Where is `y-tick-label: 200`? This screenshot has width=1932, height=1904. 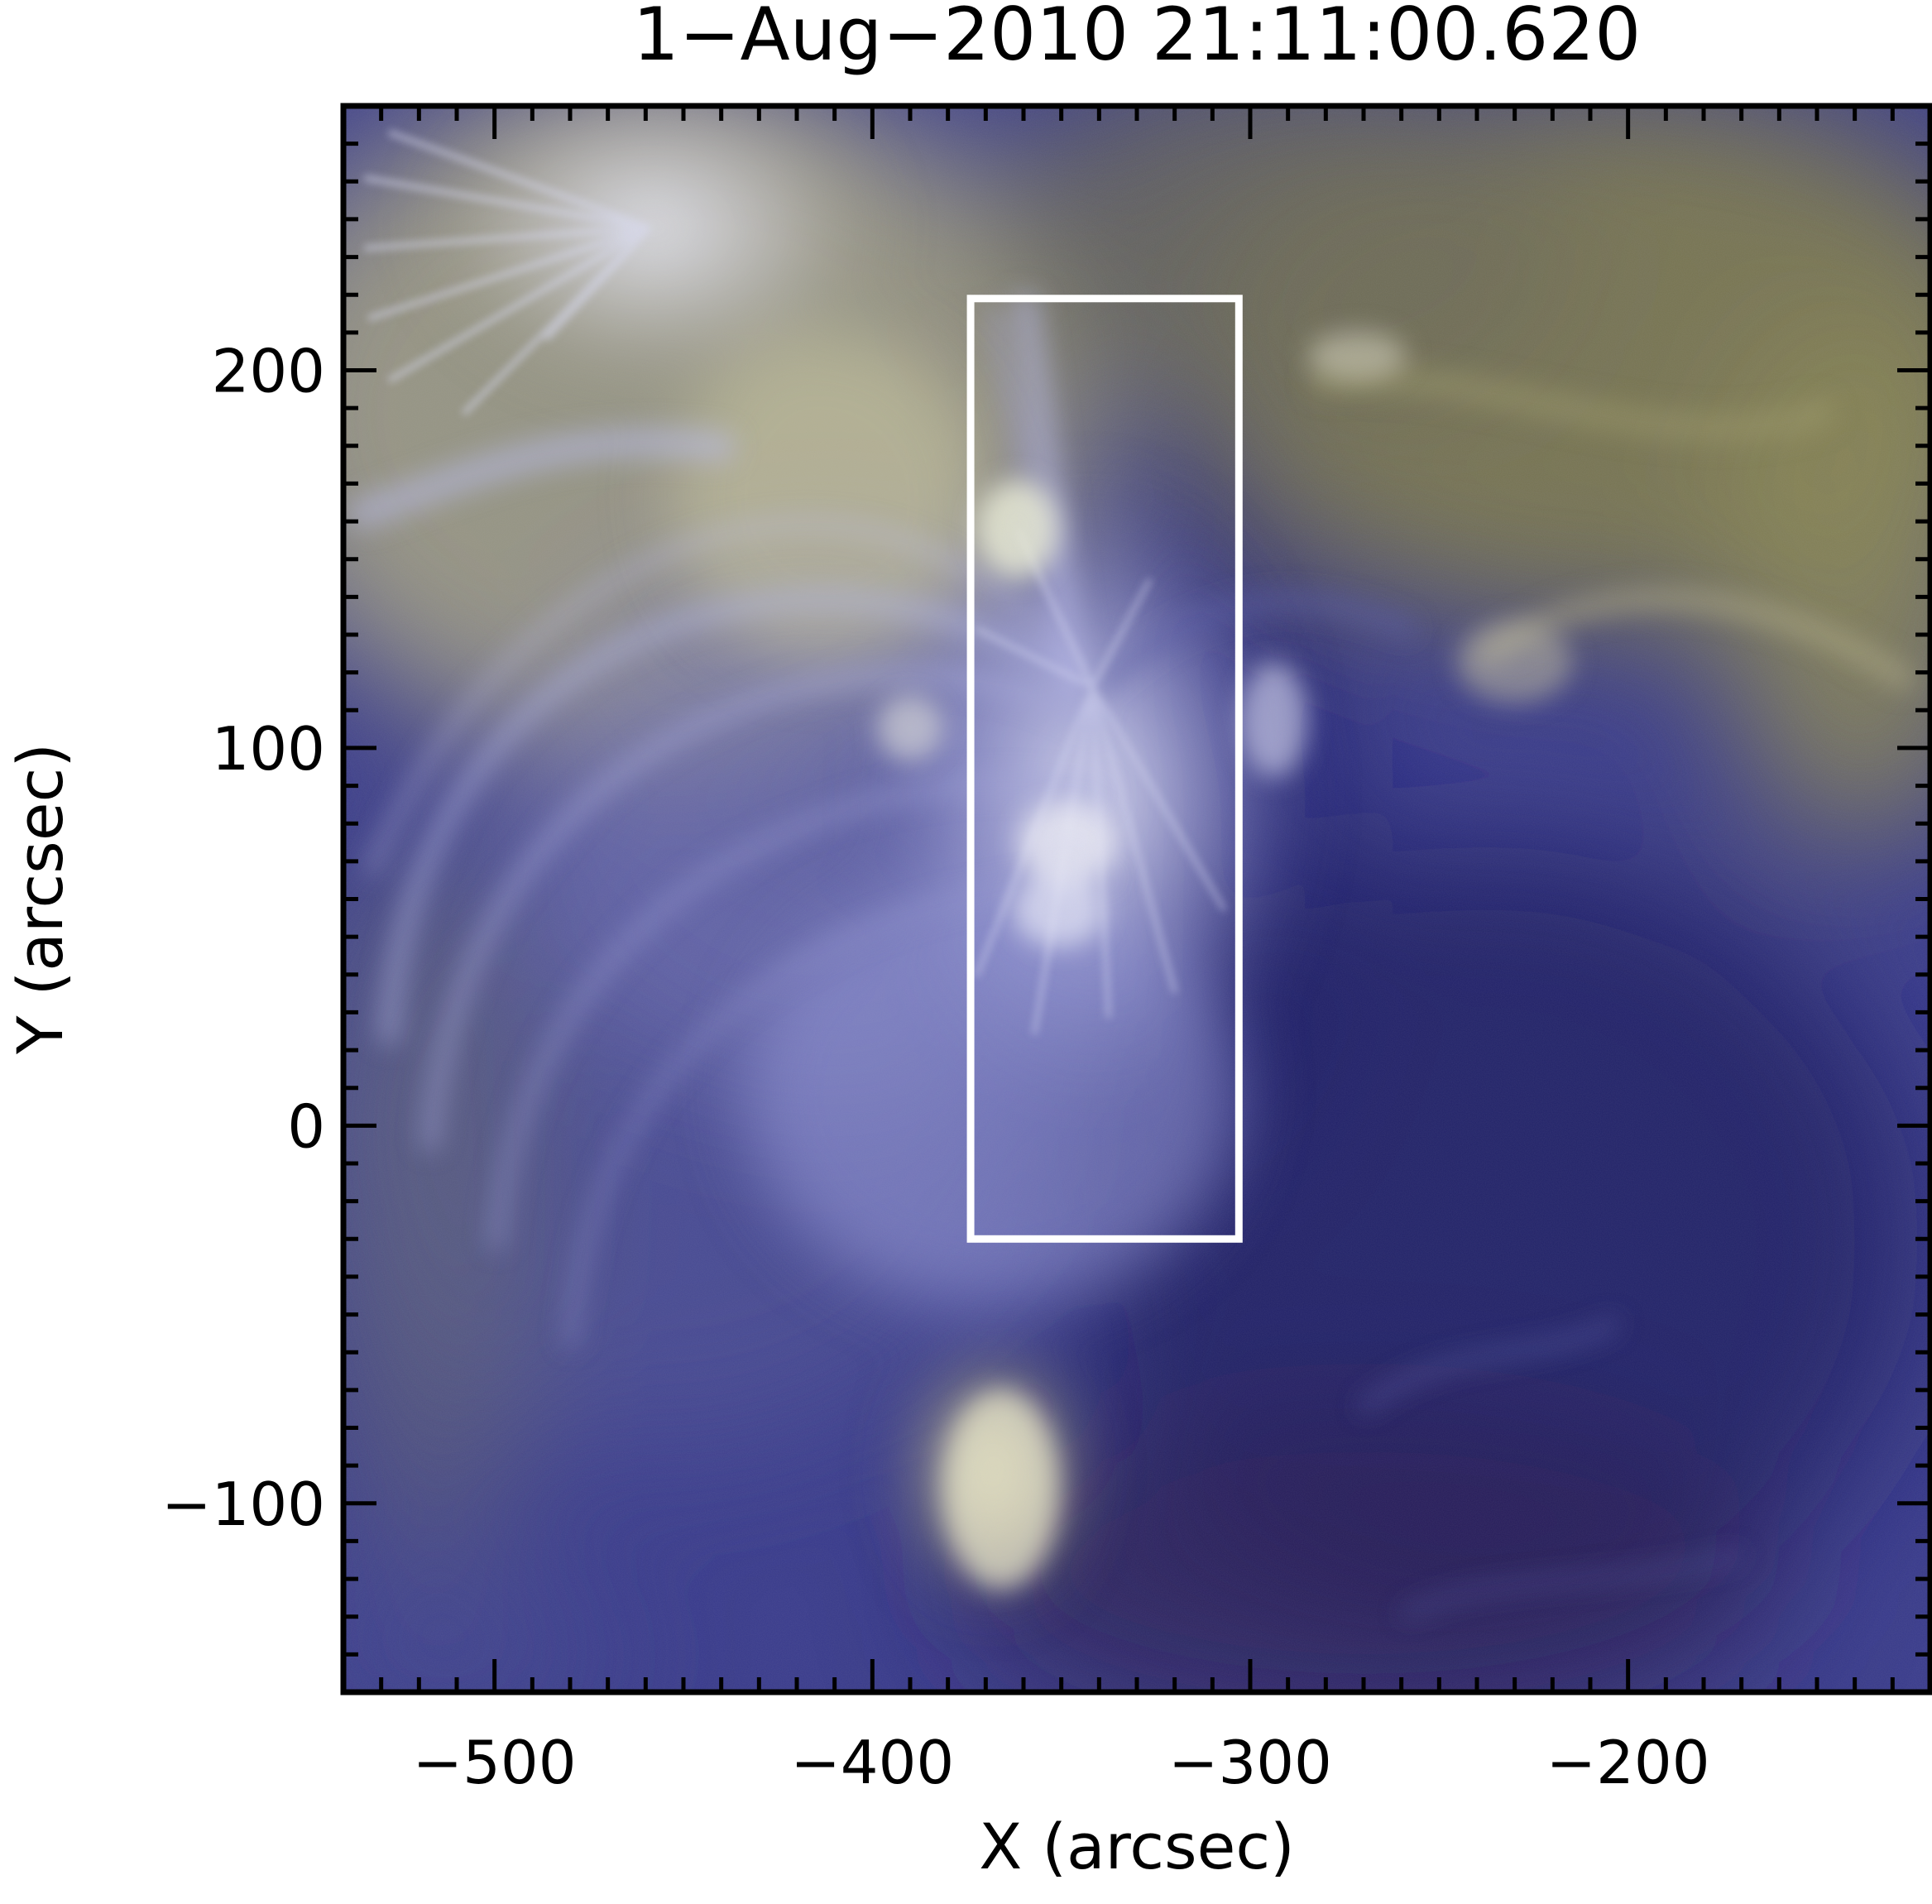 y-tick-label: 200 is located at coordinates (269, 371).